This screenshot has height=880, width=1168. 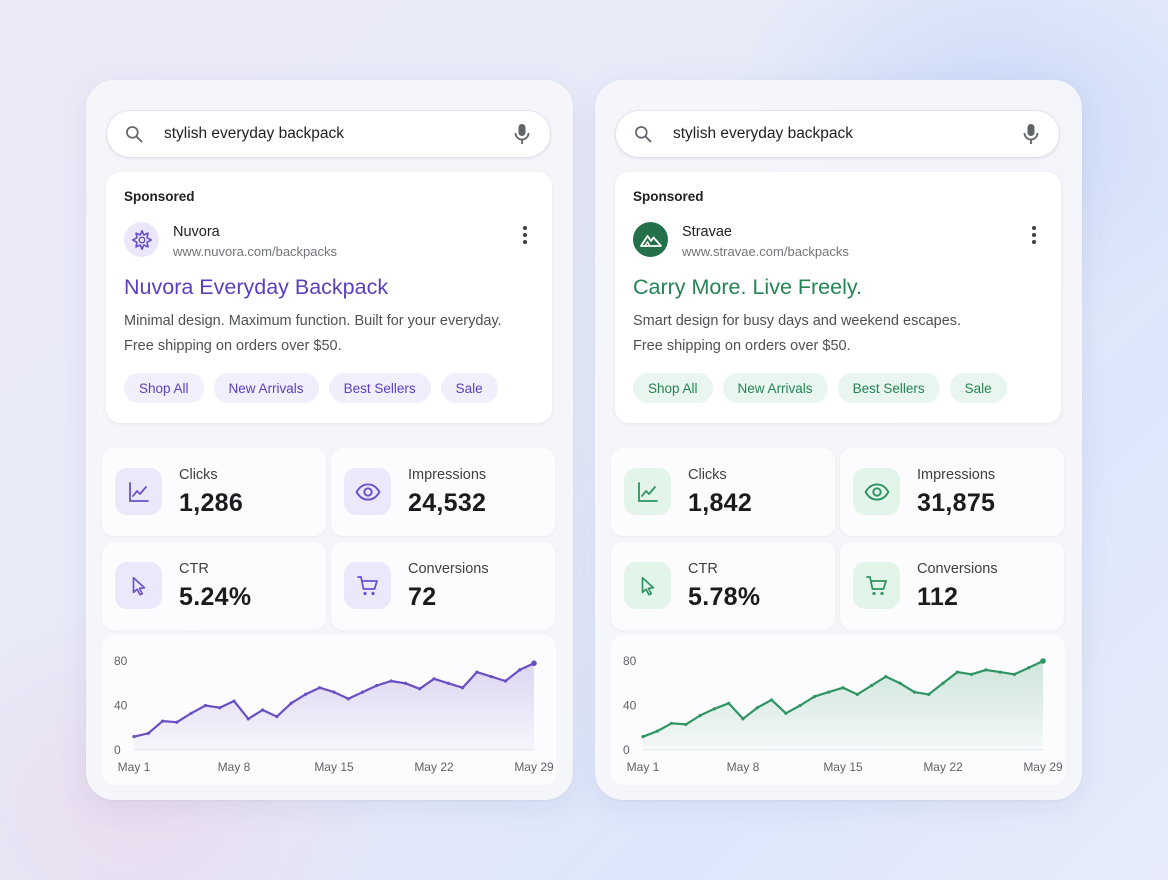 What do you see at coordinates (720, 503) in the screenshot?
I see `stat-value: 1,842` at bounding box center [720, 503].